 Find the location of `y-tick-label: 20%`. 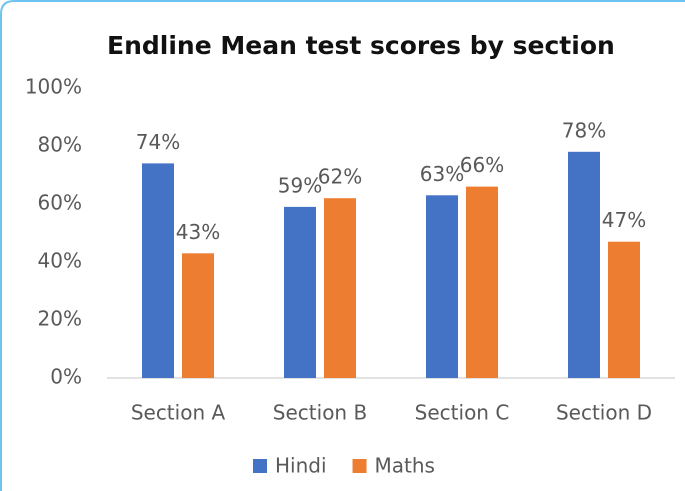

y-tick-label: 20% is located at coordinates (60, 319).